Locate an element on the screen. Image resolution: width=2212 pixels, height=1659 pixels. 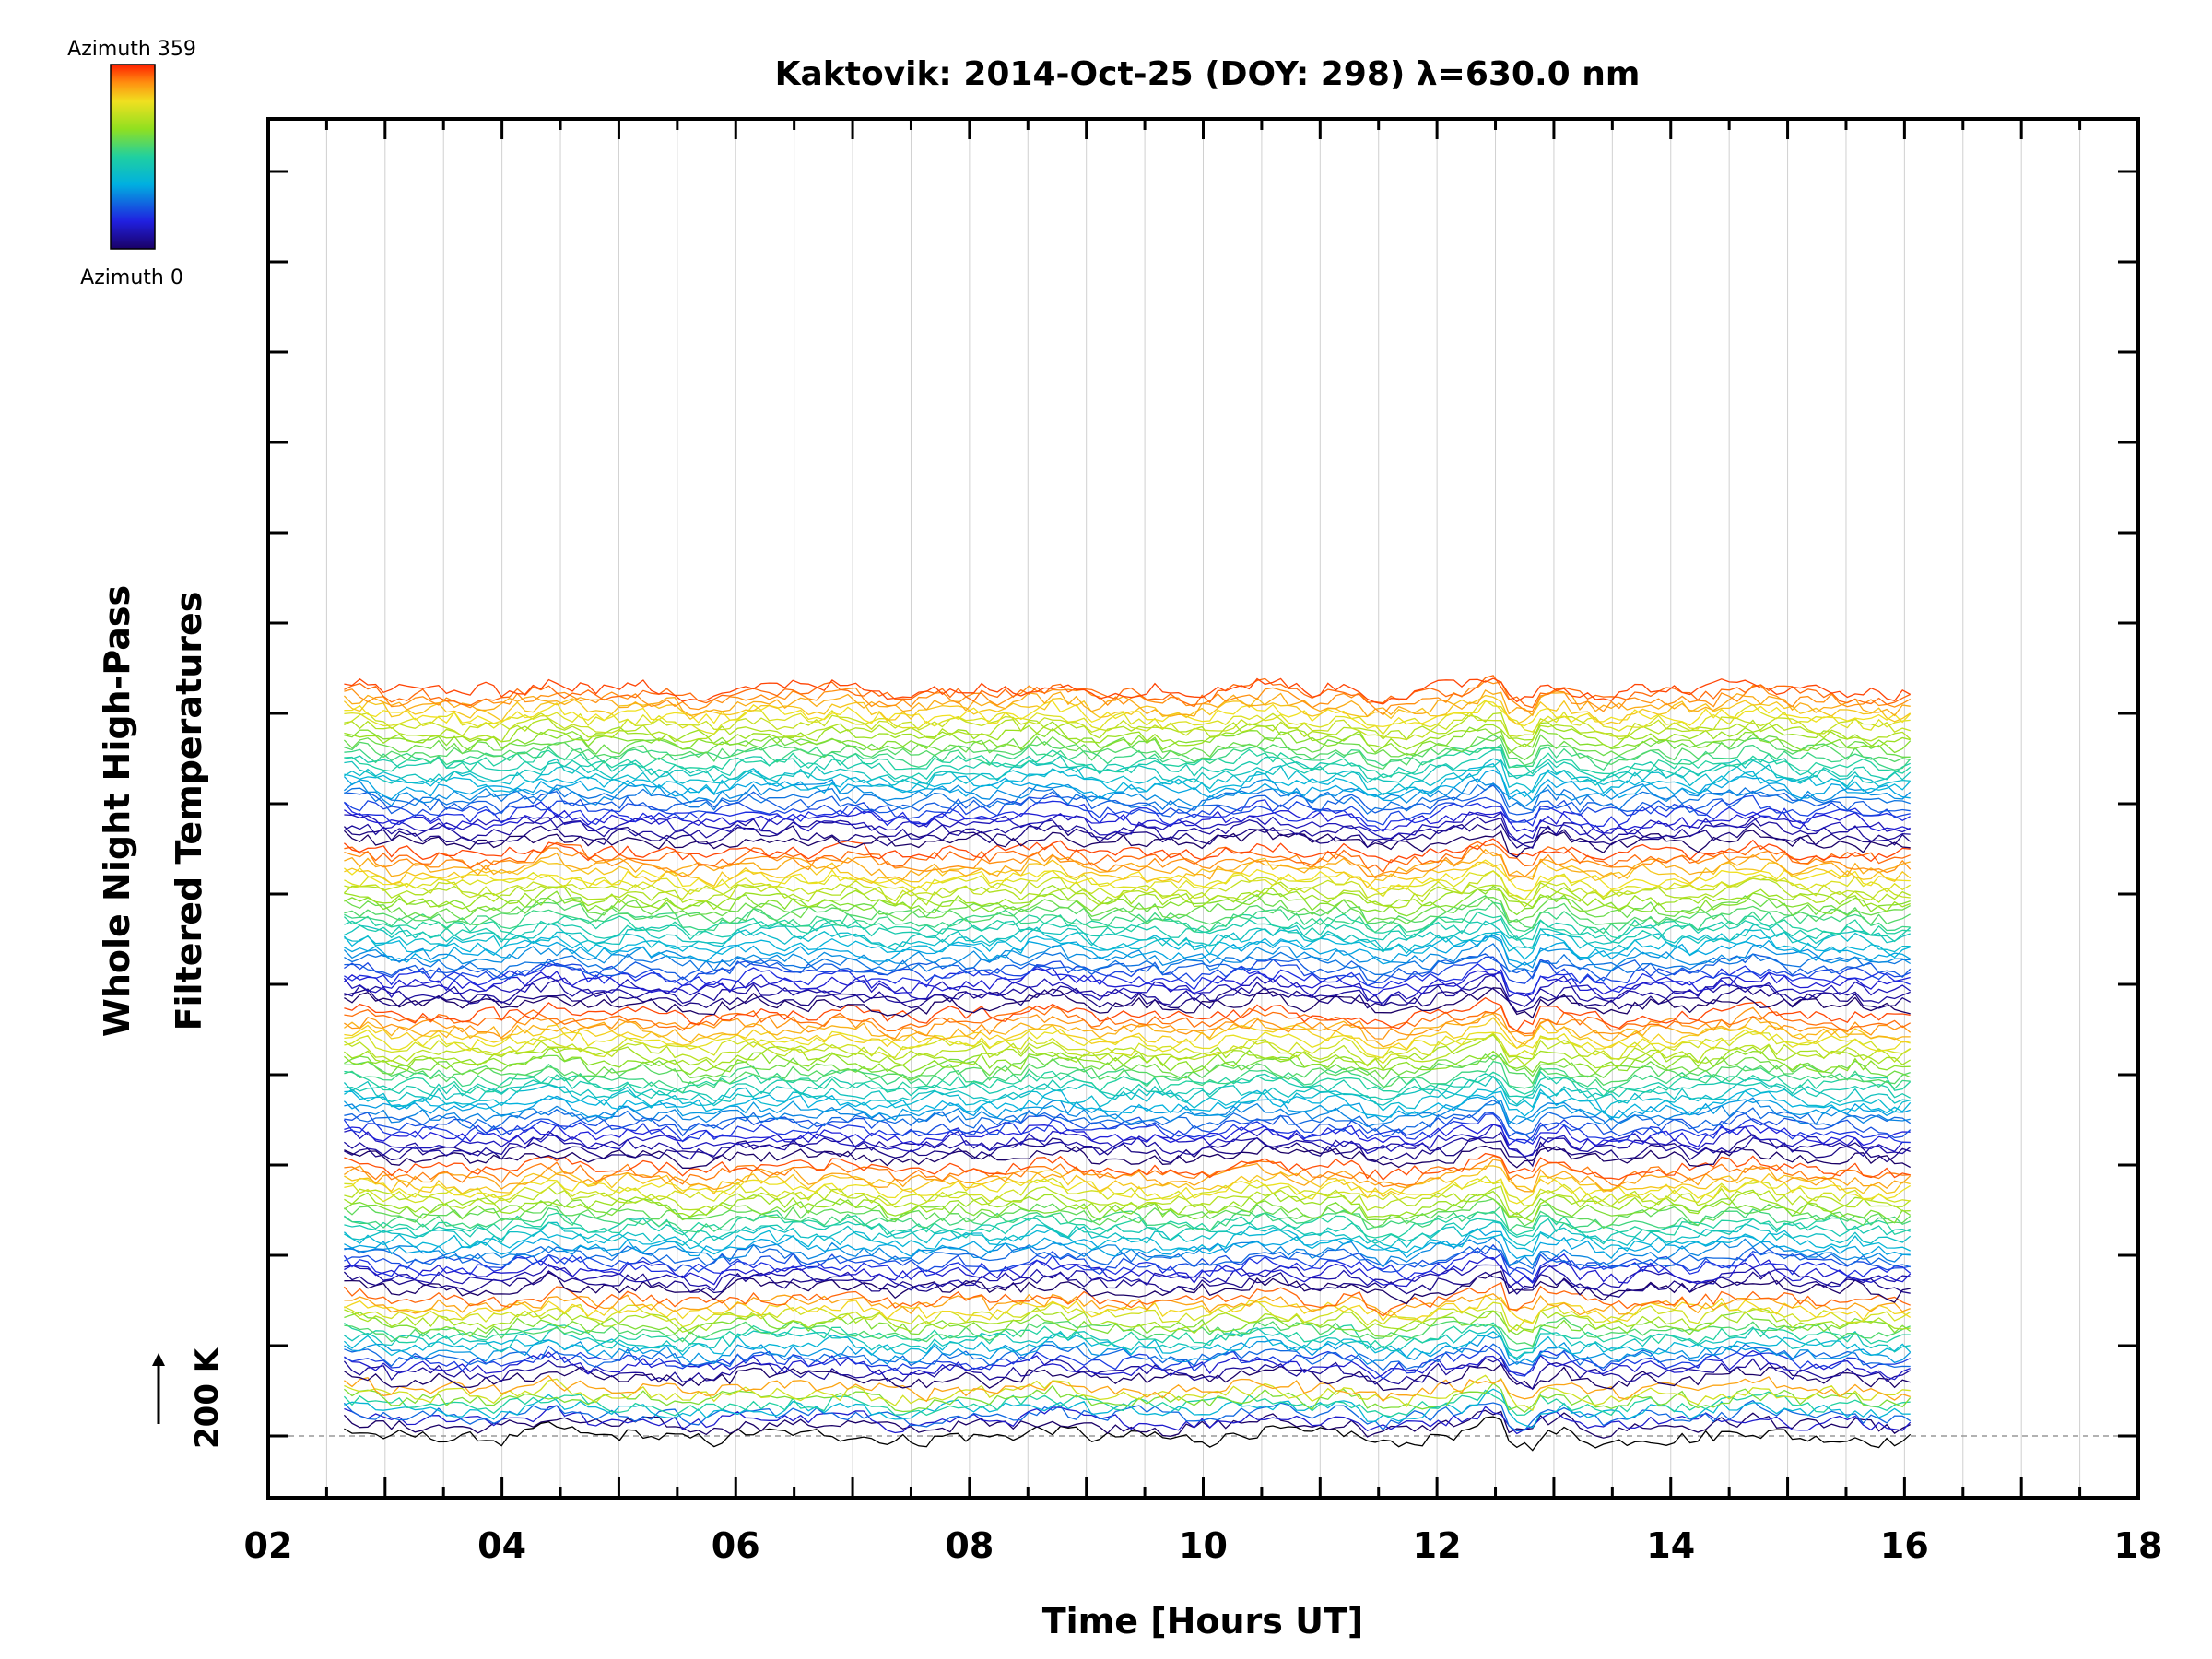
x-axis-label: Time [Hours UT] is located at coordinates (1203, 1621).